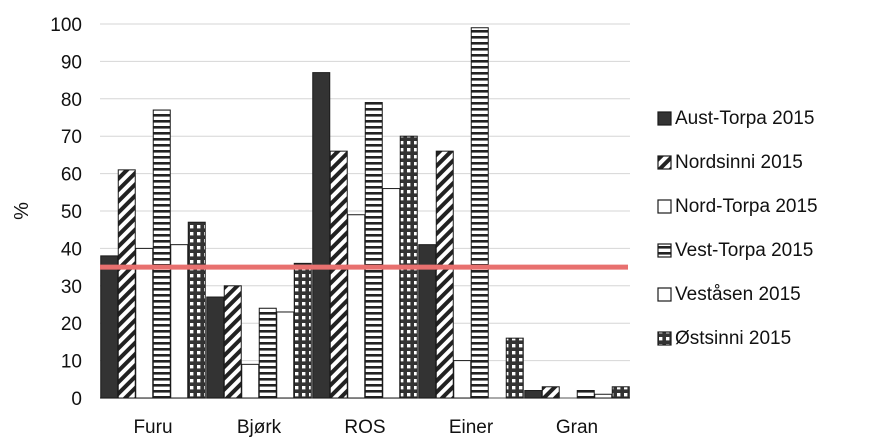 This screenshot has width=878, height=446. What do you see at coordinates (152, 427) in the screenshot?
I see `x-tick-label: Furu` at bounding box center [152, 427].